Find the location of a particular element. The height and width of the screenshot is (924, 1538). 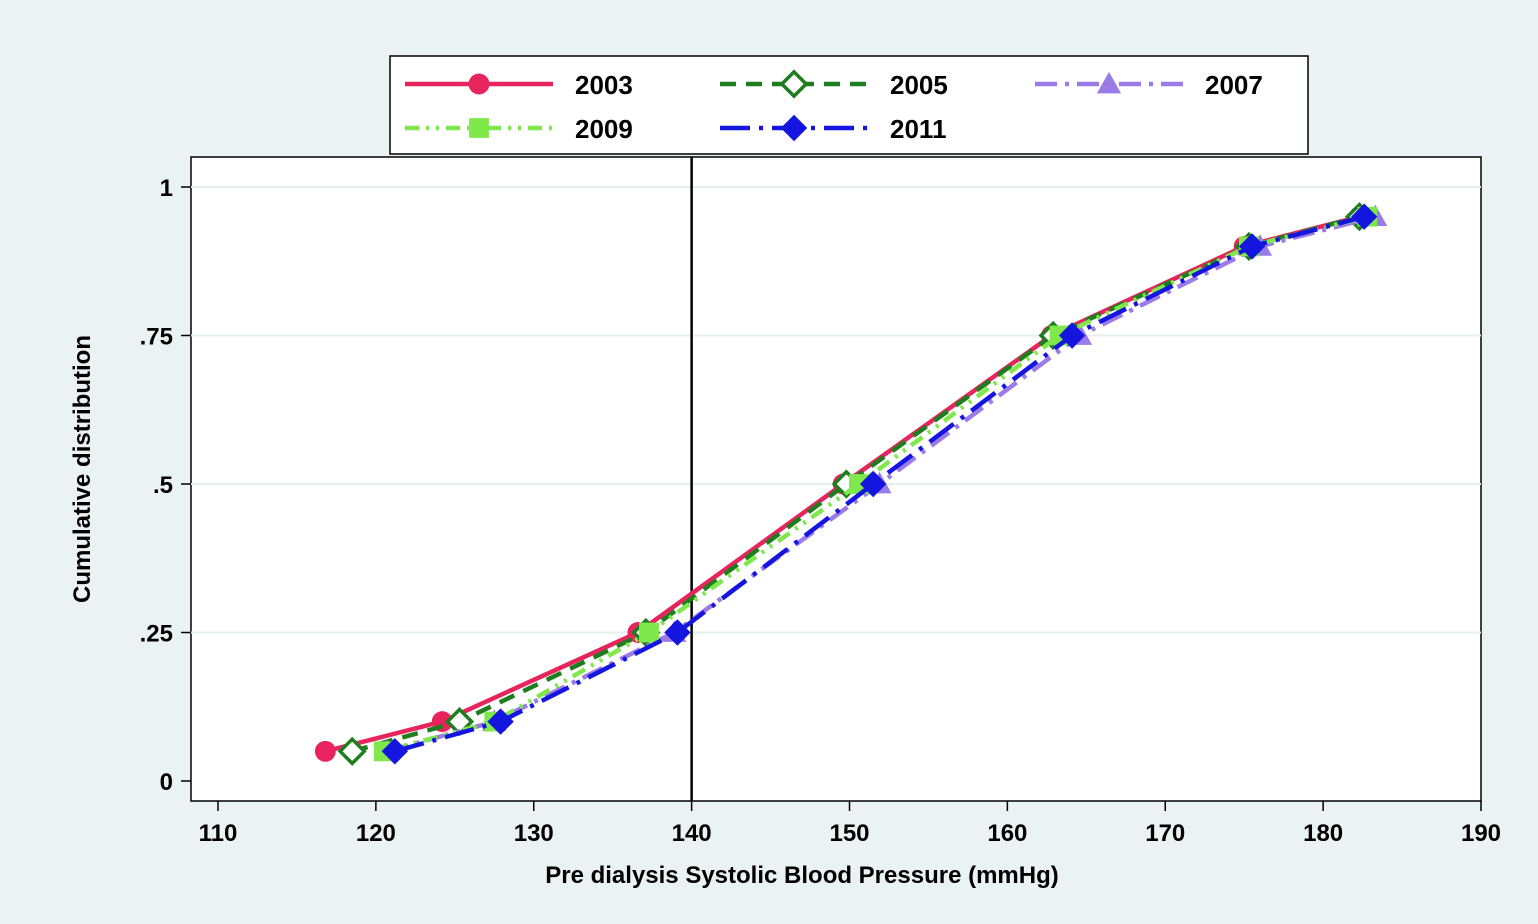

x-tick-label: 180 is located at coordinates (1323, 833).